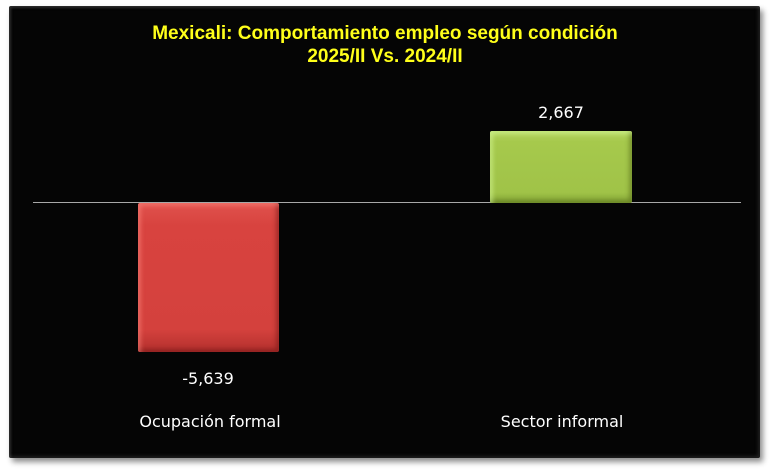 The image size is (770, 471). What do you see at coordinates (387, 202) in the screenshot?
I see `zero-axis-line` at bounding box center [387, 202].